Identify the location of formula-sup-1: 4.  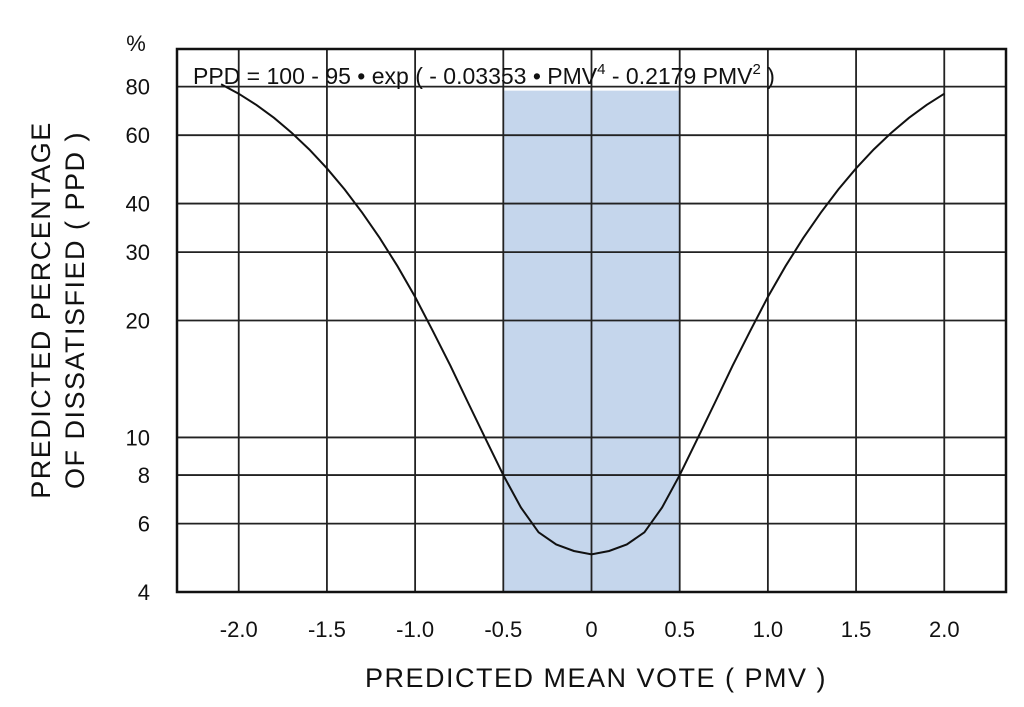
(601, 69).